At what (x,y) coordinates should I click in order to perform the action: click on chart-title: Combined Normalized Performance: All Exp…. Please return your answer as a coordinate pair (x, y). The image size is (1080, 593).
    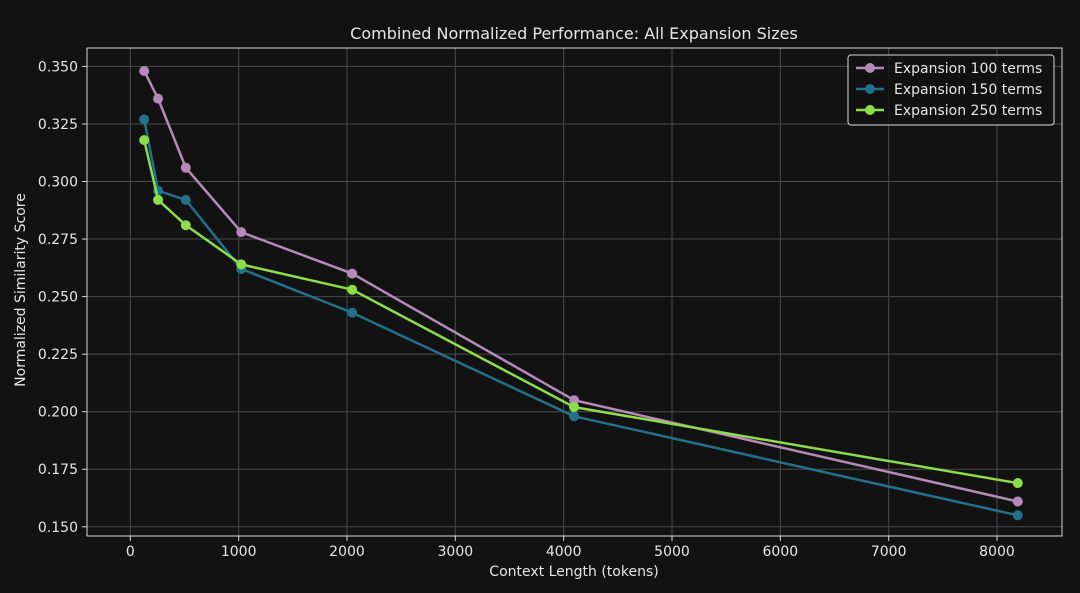
    Looking at the image, I should click on (574, 33).